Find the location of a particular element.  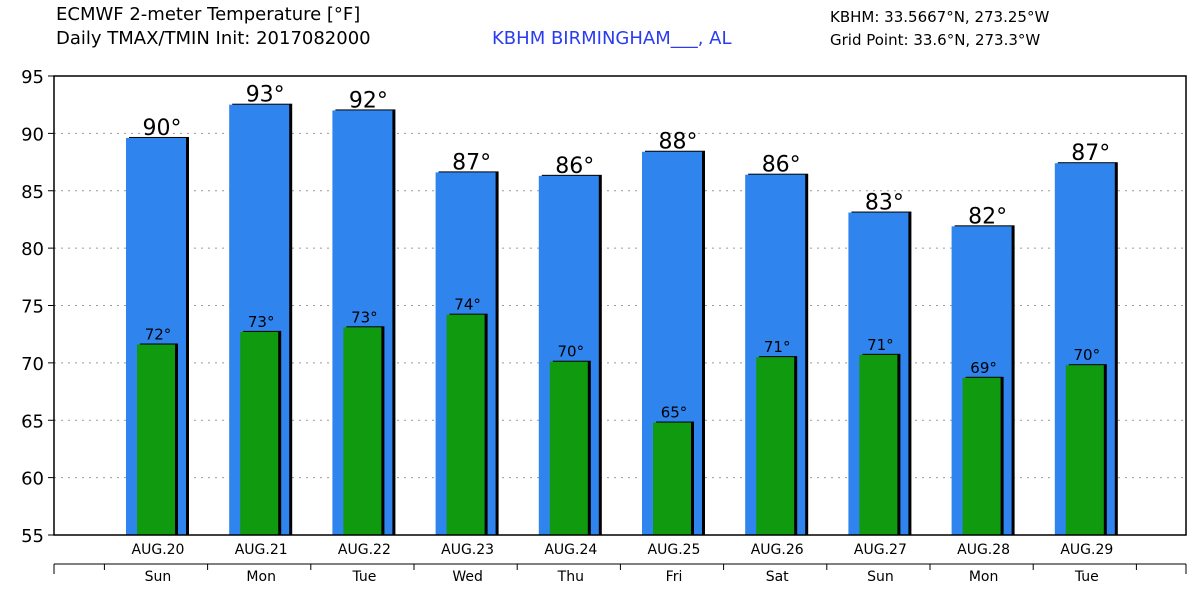

chart-subtitle: Daily TMAX/TMIN Init: 2017082000 is located at coordinates (213, 38).